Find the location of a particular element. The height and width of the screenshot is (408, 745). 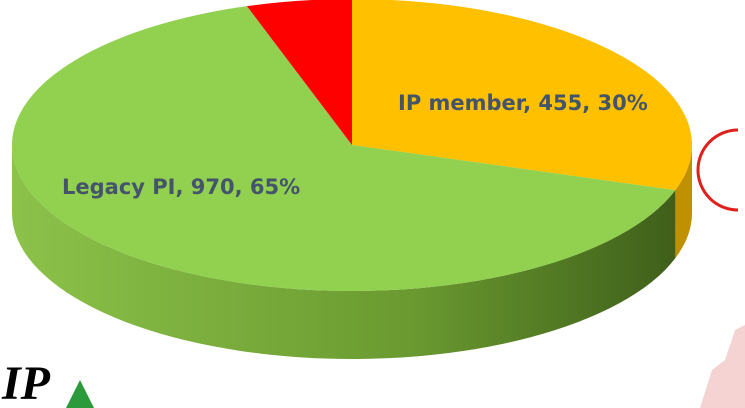

pie-side is located at coordinates (683, 202).